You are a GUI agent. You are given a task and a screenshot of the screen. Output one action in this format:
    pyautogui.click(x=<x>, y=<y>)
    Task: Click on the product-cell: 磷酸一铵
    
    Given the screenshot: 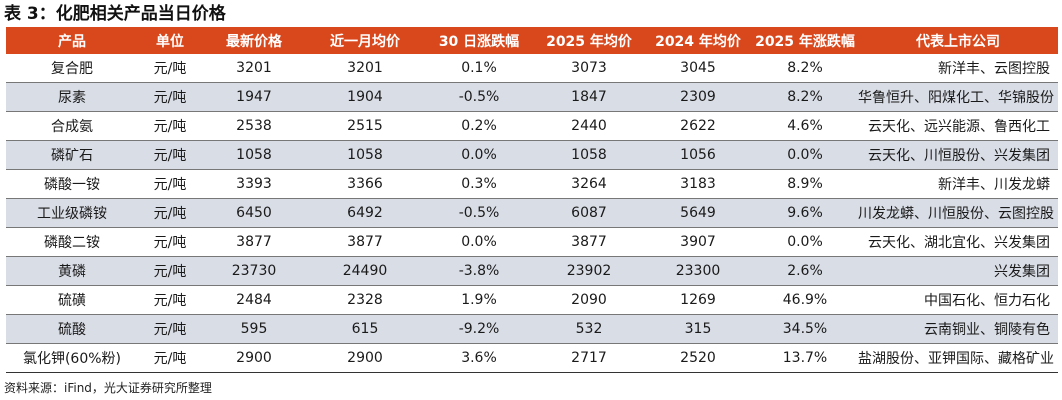 What is the action you would take?
    pyautogui.click(x=72, y=184)
    